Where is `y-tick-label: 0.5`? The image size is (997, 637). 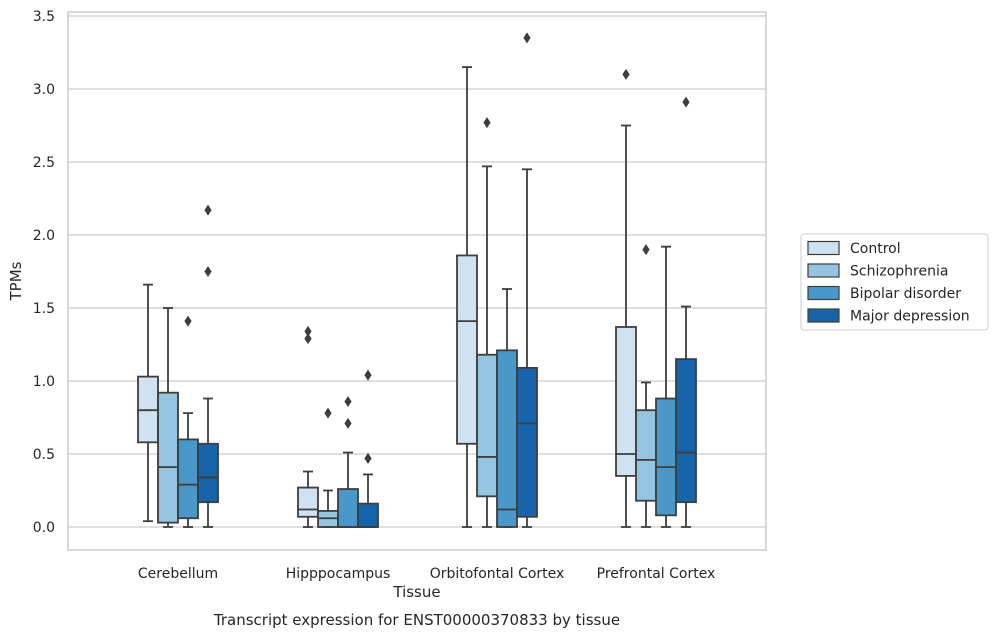
y-tick-label: 0.5 is located at coordinates (44, 455).